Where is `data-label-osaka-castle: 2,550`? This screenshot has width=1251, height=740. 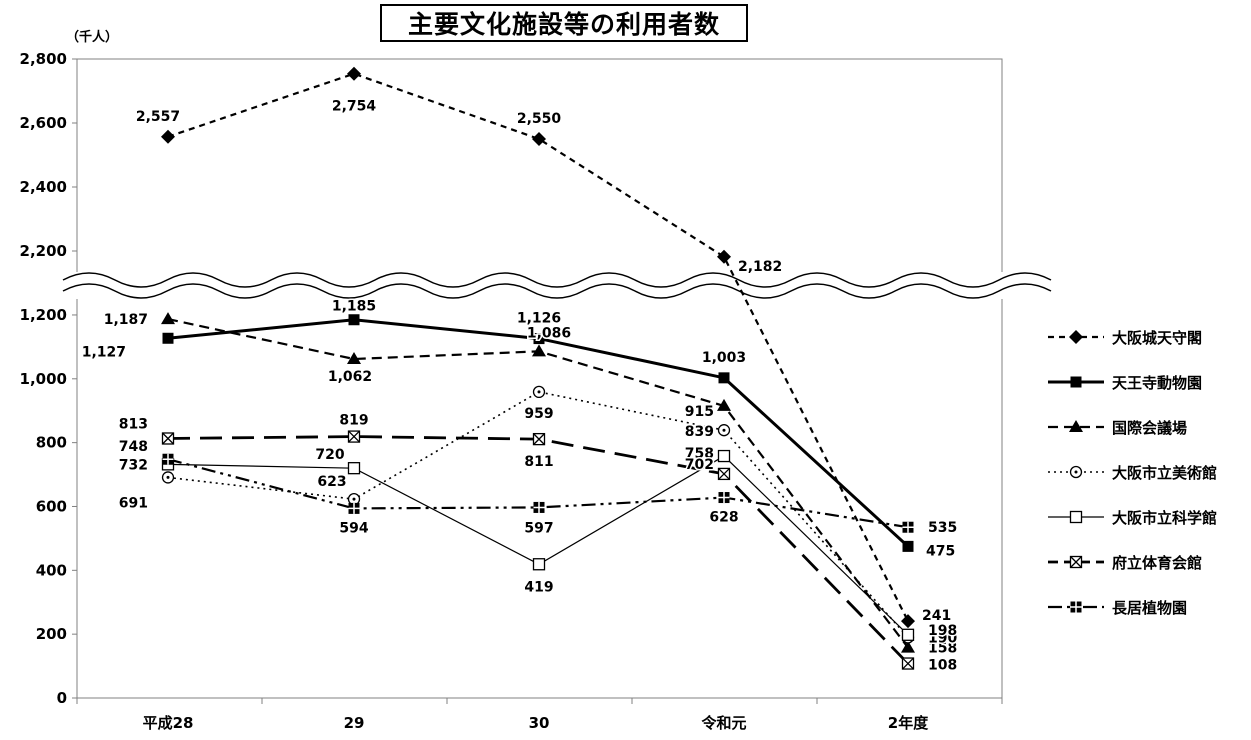 data-label-osaka-castle: 2,550 is located at coordinates (539, 119).